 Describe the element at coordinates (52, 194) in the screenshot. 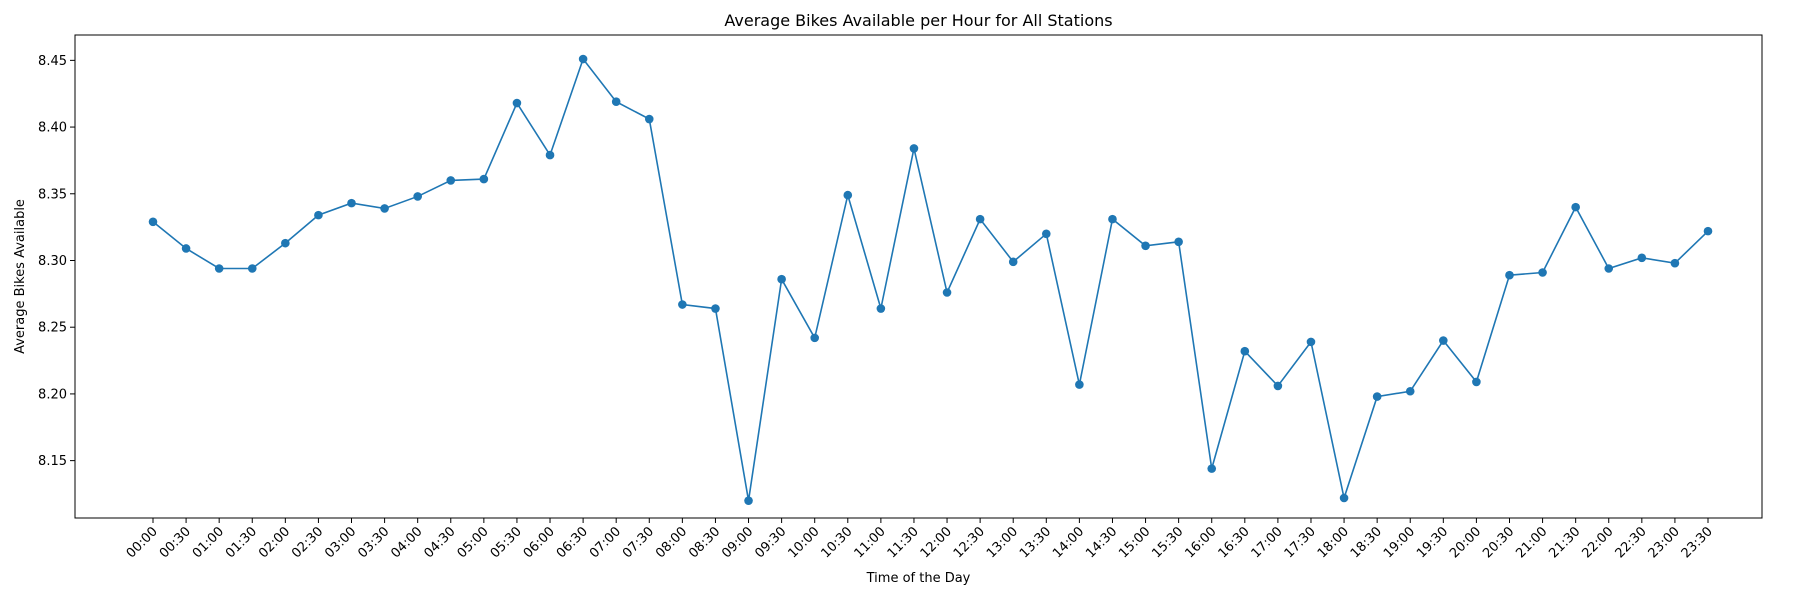

I see `y-tick-label: 8.35` at that location.